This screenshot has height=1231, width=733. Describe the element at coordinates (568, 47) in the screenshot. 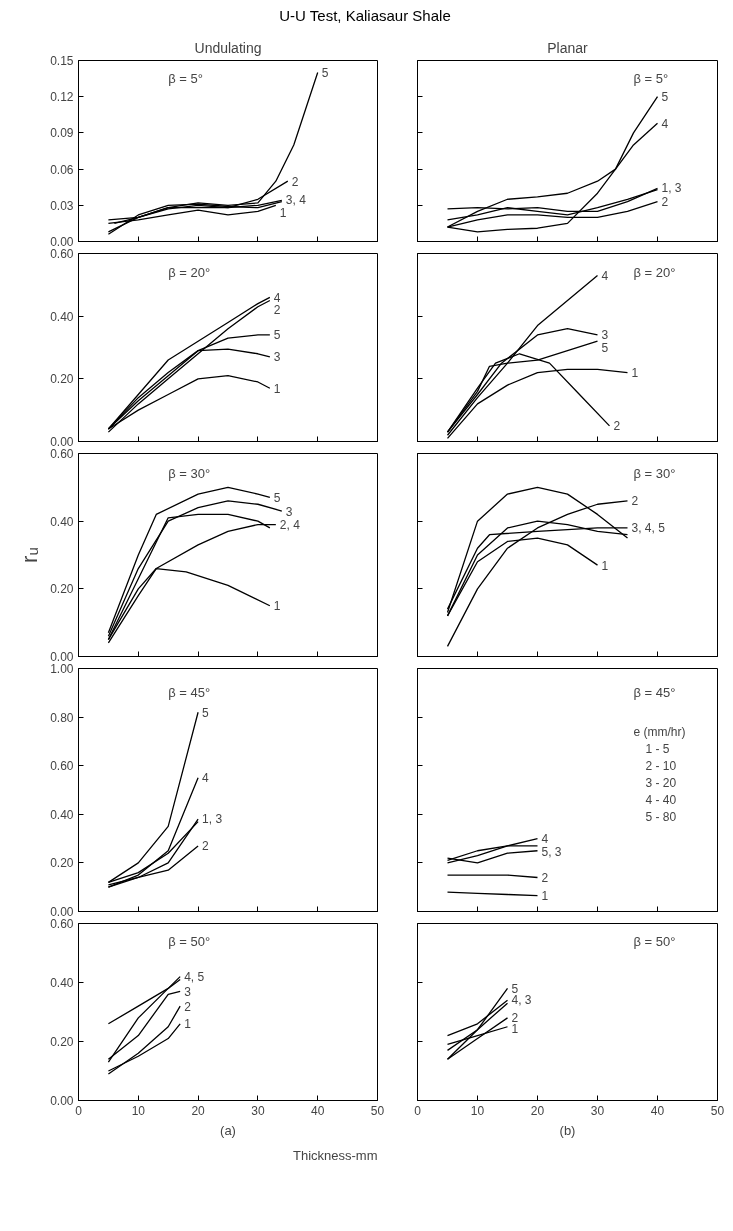

I see `chart-subtitle: Planar` at that location.